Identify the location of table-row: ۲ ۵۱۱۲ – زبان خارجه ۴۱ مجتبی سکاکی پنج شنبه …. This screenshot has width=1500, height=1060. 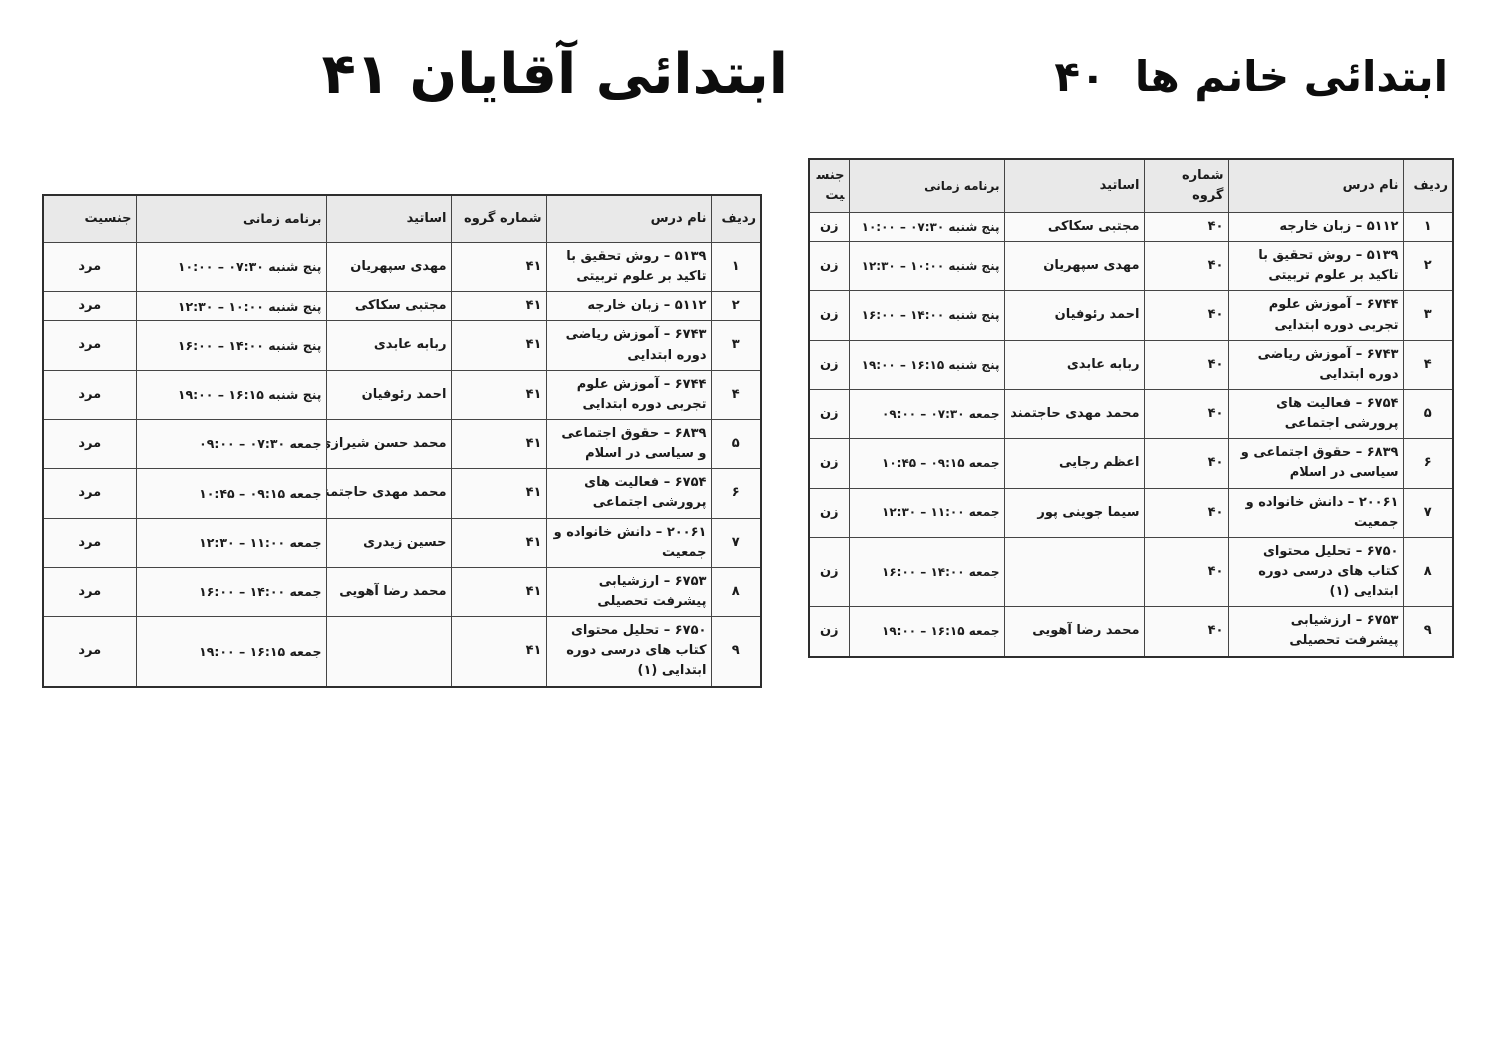
(402, 306).